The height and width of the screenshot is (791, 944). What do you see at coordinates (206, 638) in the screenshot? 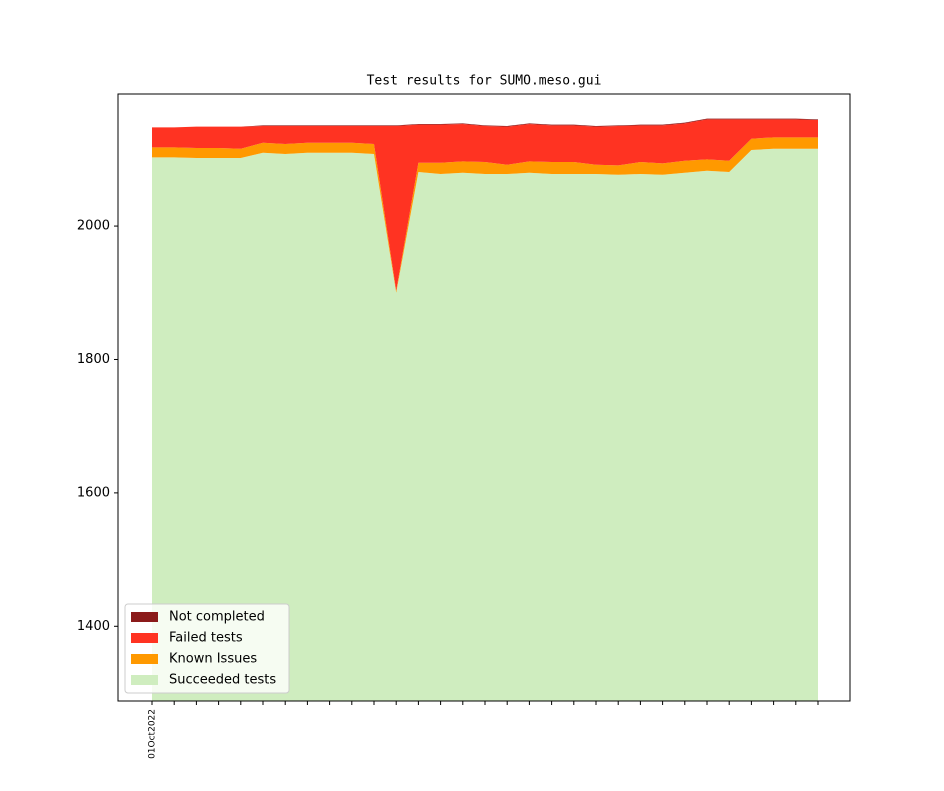
I see `legend-label: Failed tests` at bounding box center [206, 638].